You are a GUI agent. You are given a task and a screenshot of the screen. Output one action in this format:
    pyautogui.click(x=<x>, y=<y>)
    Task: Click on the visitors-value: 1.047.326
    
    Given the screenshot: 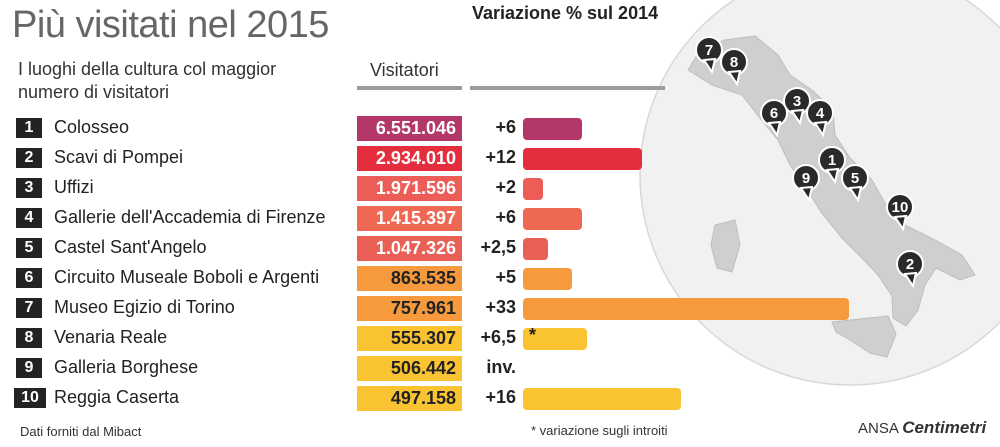 What is the action you would take?
    pyautogui.click(x=409, y=248)
    